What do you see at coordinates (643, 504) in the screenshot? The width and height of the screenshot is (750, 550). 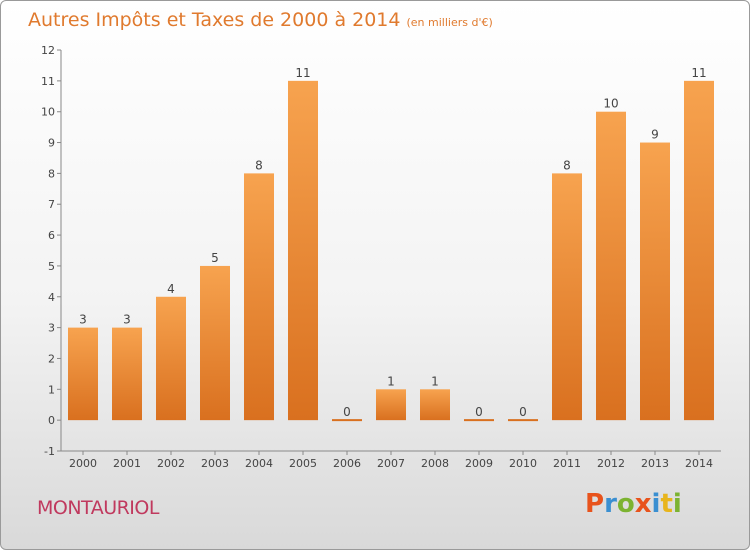 I see `logo-letter: x` at bounding box center [643, 504].